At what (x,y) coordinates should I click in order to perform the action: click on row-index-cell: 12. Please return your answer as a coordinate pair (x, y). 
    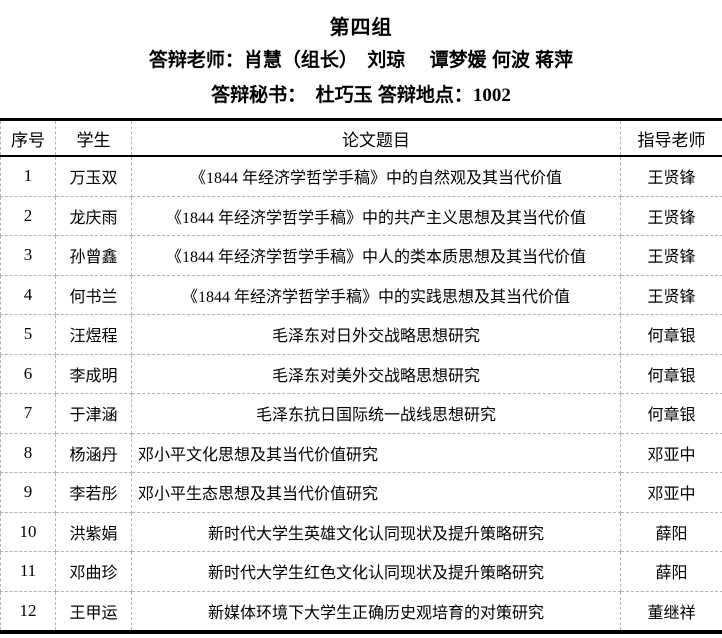
    Looking at the image, I should click on (28, 611).